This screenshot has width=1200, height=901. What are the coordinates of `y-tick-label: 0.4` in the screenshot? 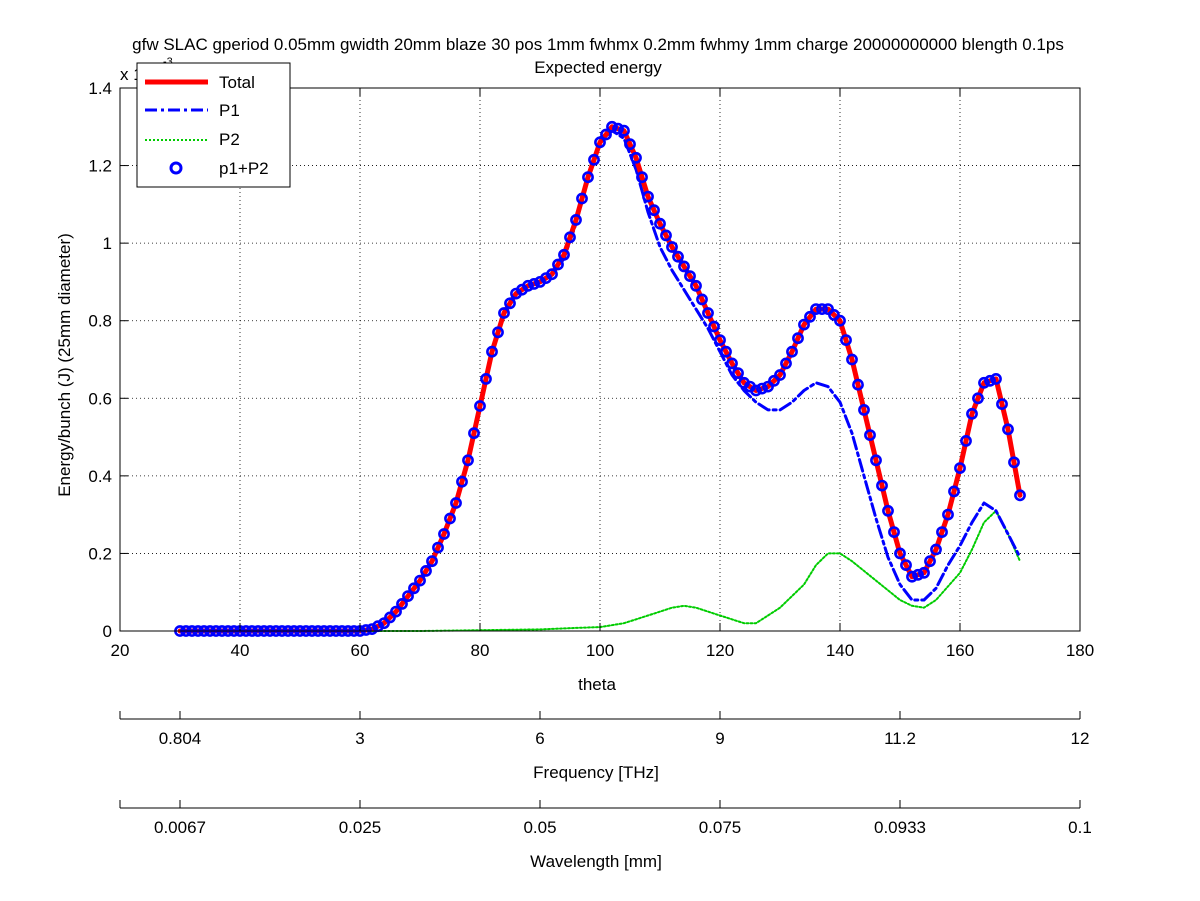 It's located at (100, 476).